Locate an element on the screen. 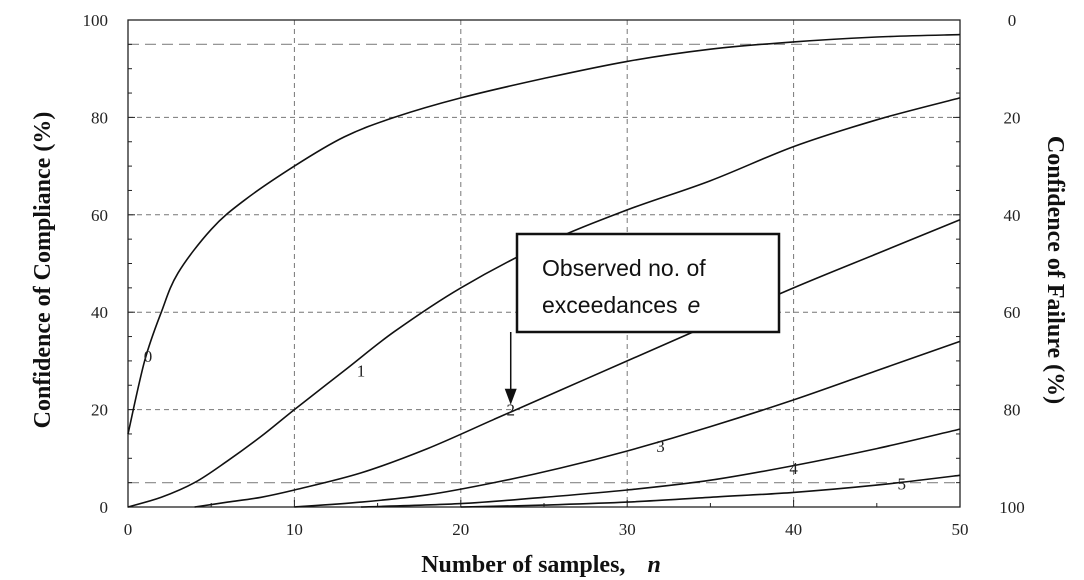 The image size is (1084, 580). left-y-tick-label: 40 is located at coordinates (99, 312).